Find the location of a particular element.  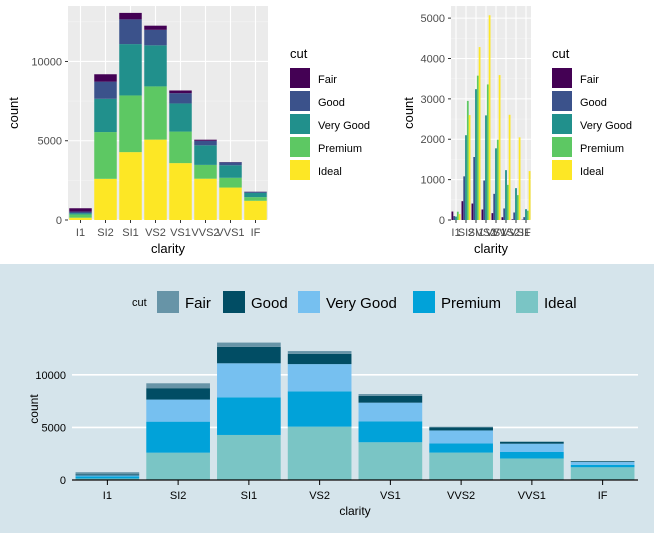

x-tick-label: I1 is located at coordinates (80, 233).